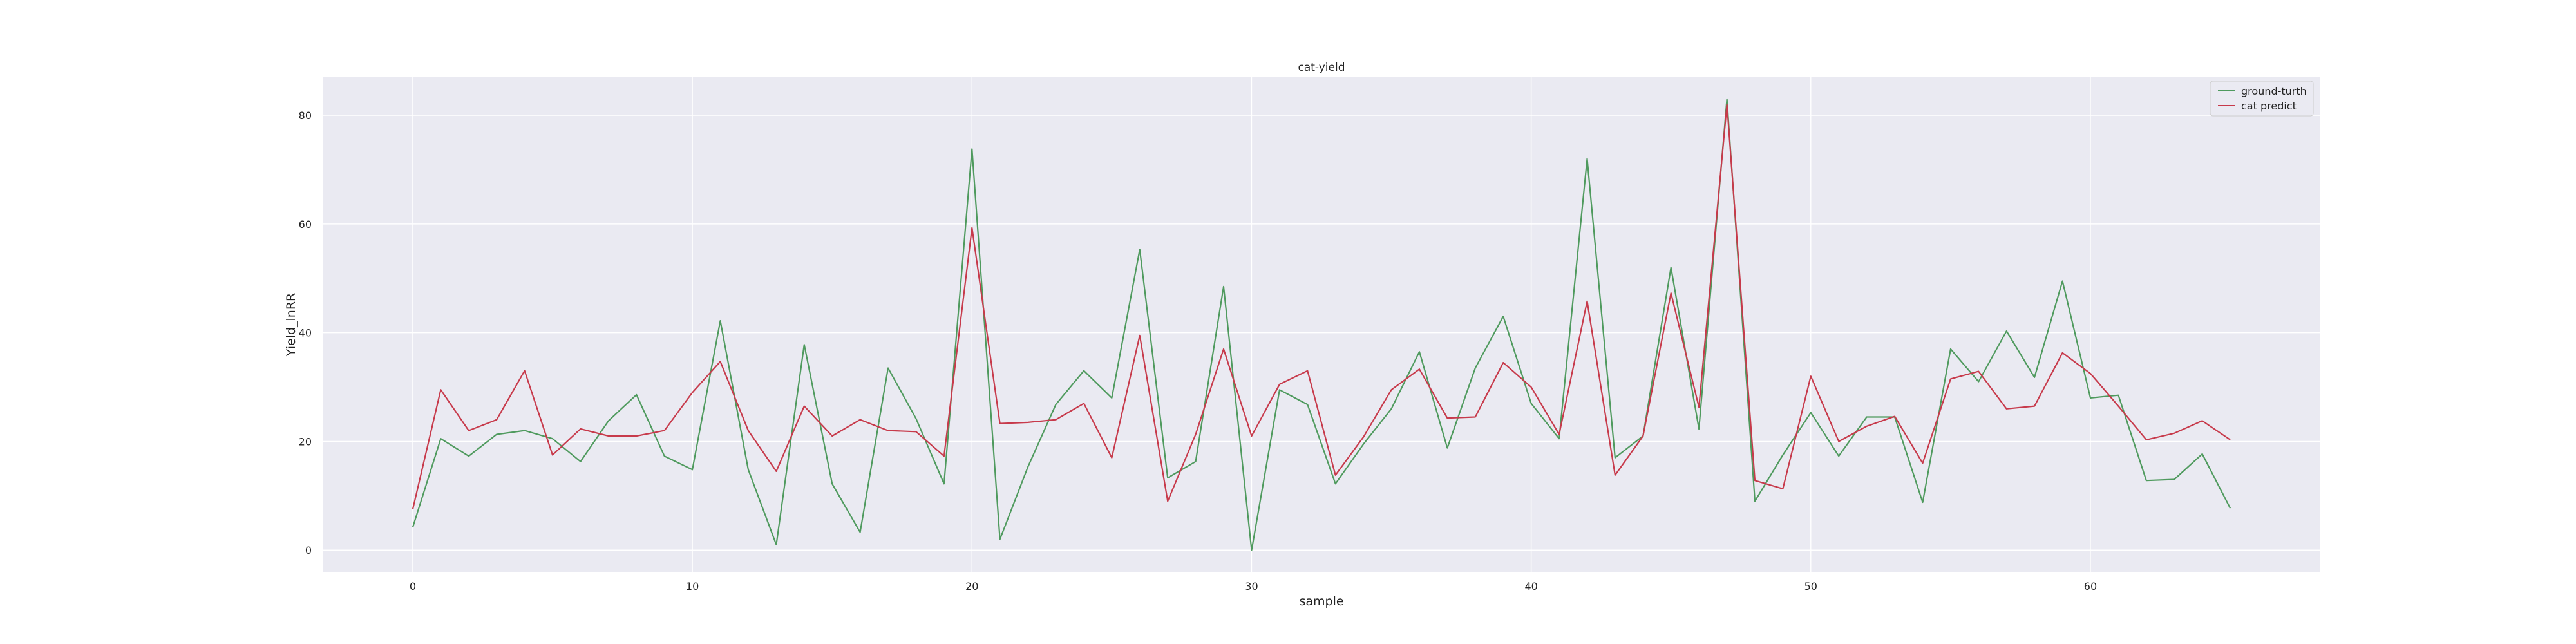 The image size is (2576, 644). Describe the element at coordinates (305, 224) in the screenshot. I see `y-tick-label: 60` at that location.